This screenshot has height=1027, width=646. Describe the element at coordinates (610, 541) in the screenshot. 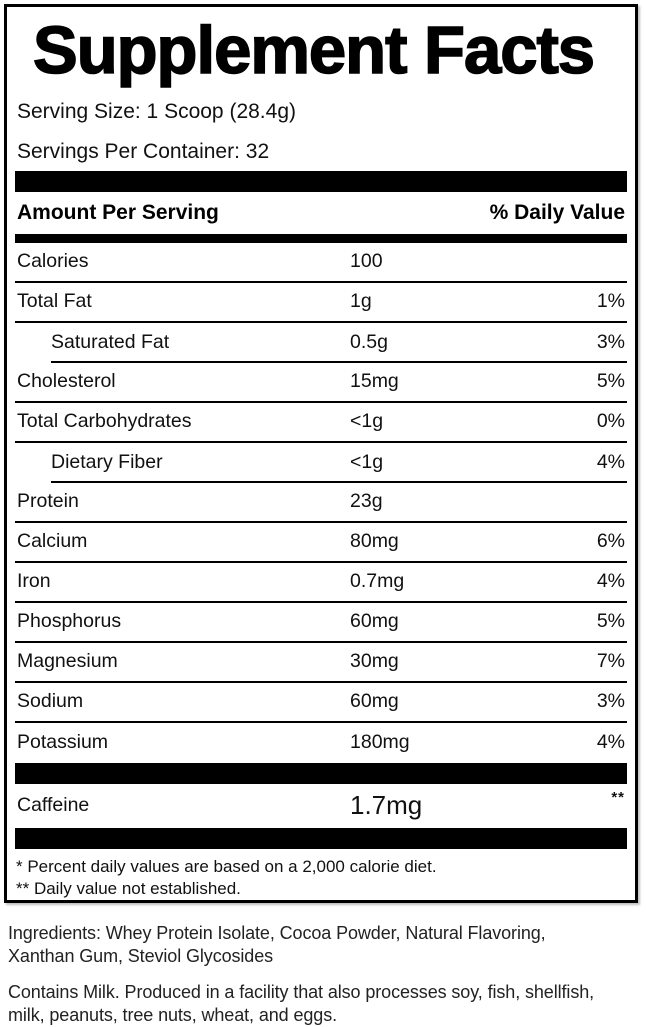

I see `nutrient-daily-value: 6%` at that location.